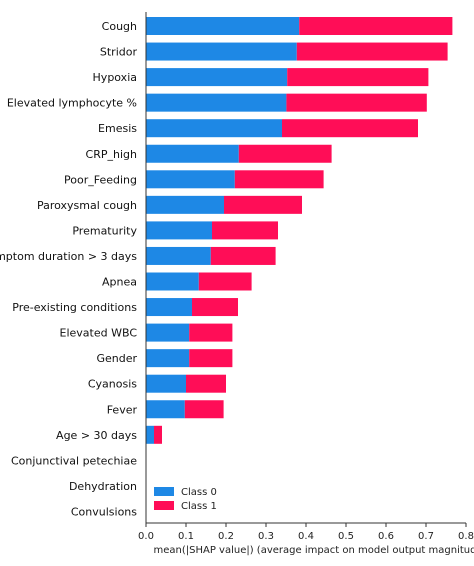 The height and width of the screenshot is (566, 474). Describe the element at coordinates (226, 536) in the screenshot. I see `x-tick-label: 0.2` at that location.